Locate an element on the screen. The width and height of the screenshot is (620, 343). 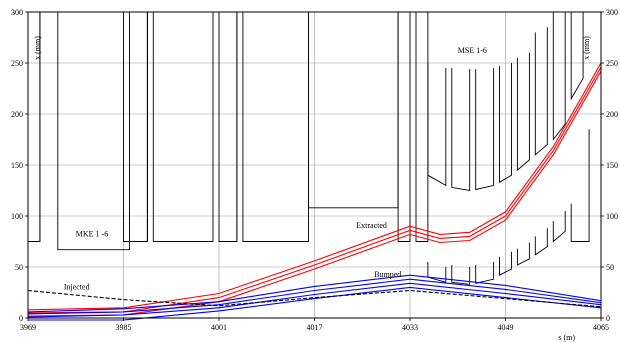
y2-tick-label: 300 is located at coordinates (612, 12).